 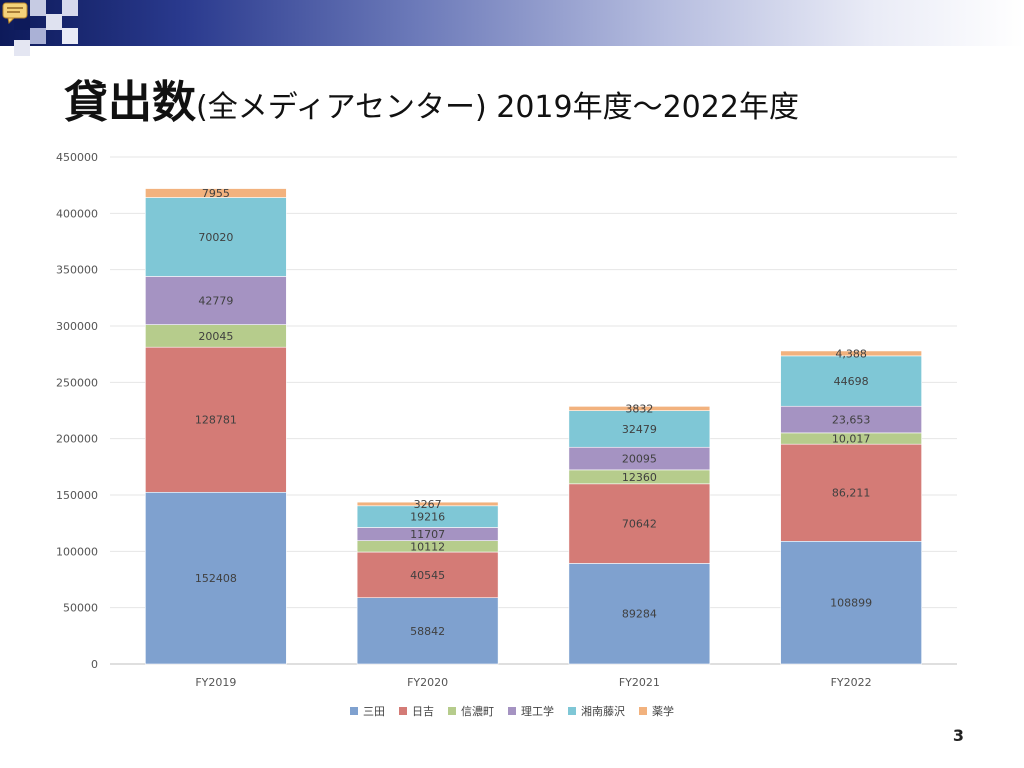 I want to click on data-label: 108899, so click(x=851, y=603).